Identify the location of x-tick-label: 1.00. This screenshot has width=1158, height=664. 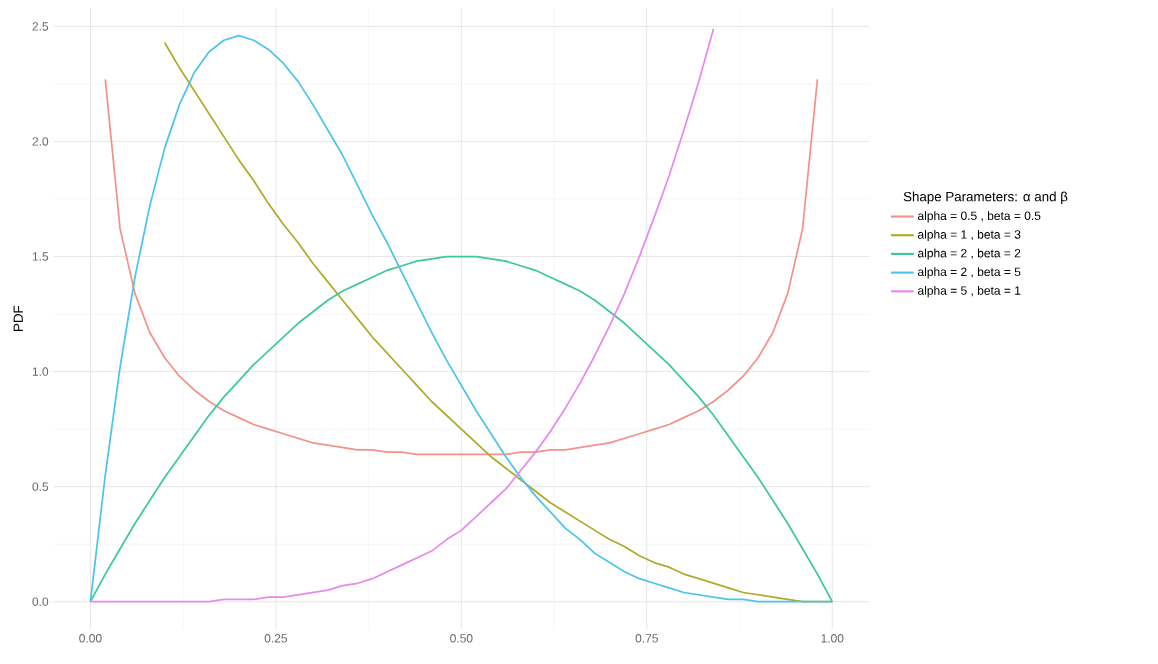
(832, 638).